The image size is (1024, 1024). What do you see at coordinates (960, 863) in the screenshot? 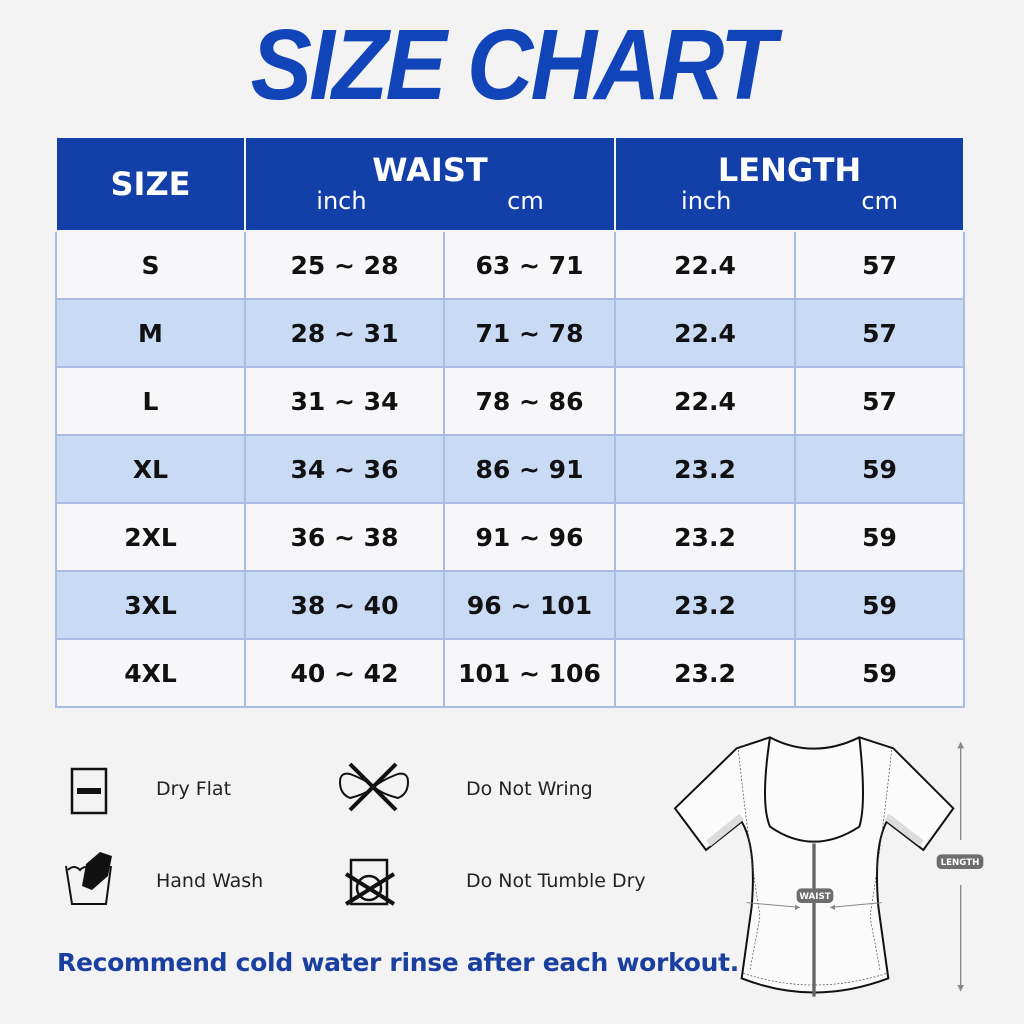
I see `length-label: LENGTH` at bounding box center [960, 863].